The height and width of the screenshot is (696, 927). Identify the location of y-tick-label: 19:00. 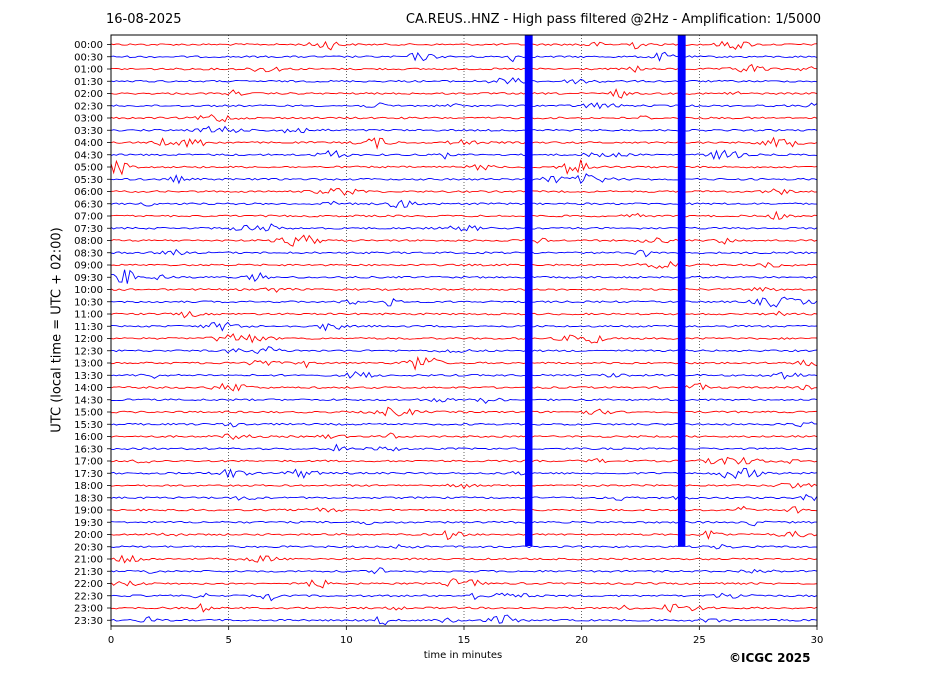
(88, 511).